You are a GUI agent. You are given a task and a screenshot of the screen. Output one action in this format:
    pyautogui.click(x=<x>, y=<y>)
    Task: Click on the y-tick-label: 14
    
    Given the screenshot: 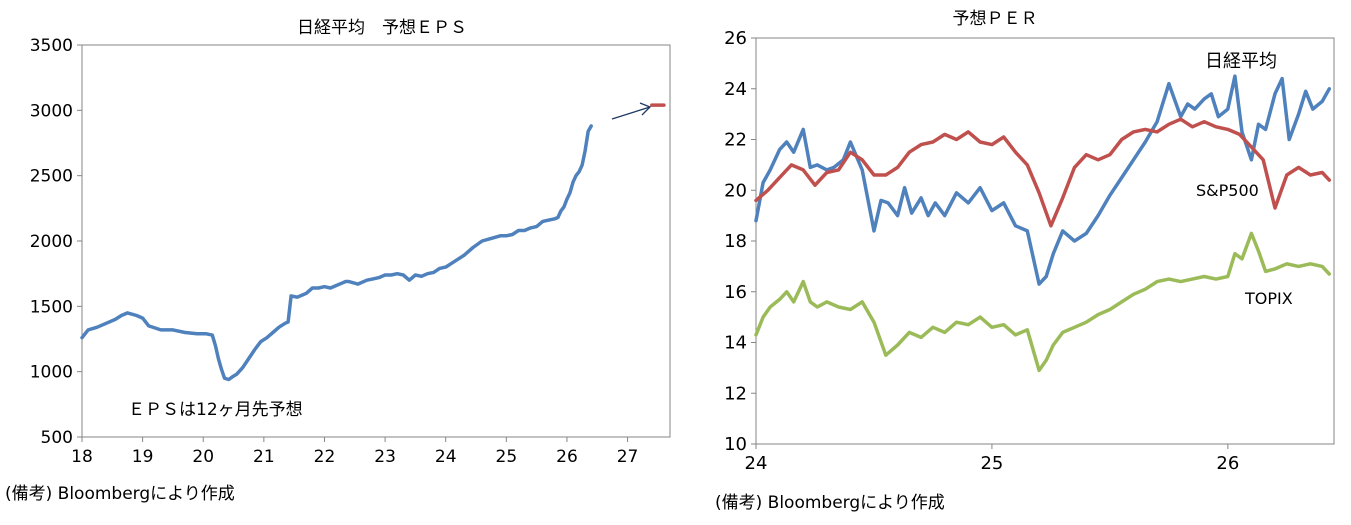 What is the action you would take?
    pyautogui.click(x=735, y=343)
    